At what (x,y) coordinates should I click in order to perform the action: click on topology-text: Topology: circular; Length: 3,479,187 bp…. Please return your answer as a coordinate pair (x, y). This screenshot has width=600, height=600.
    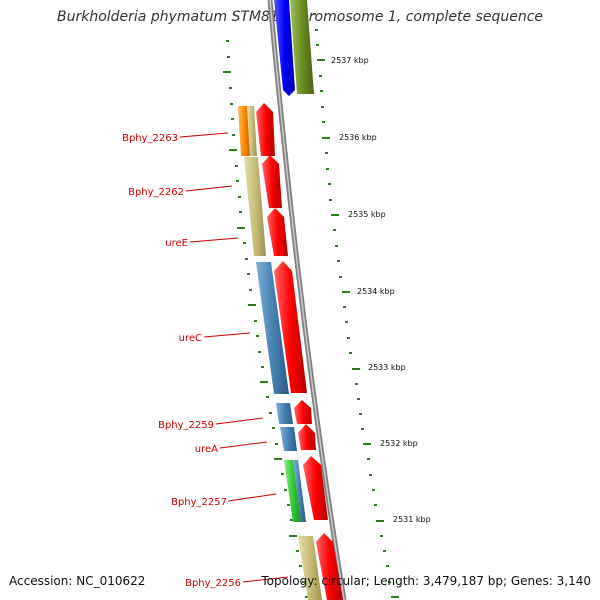
    Looking at the image, I should click on (426, 581).